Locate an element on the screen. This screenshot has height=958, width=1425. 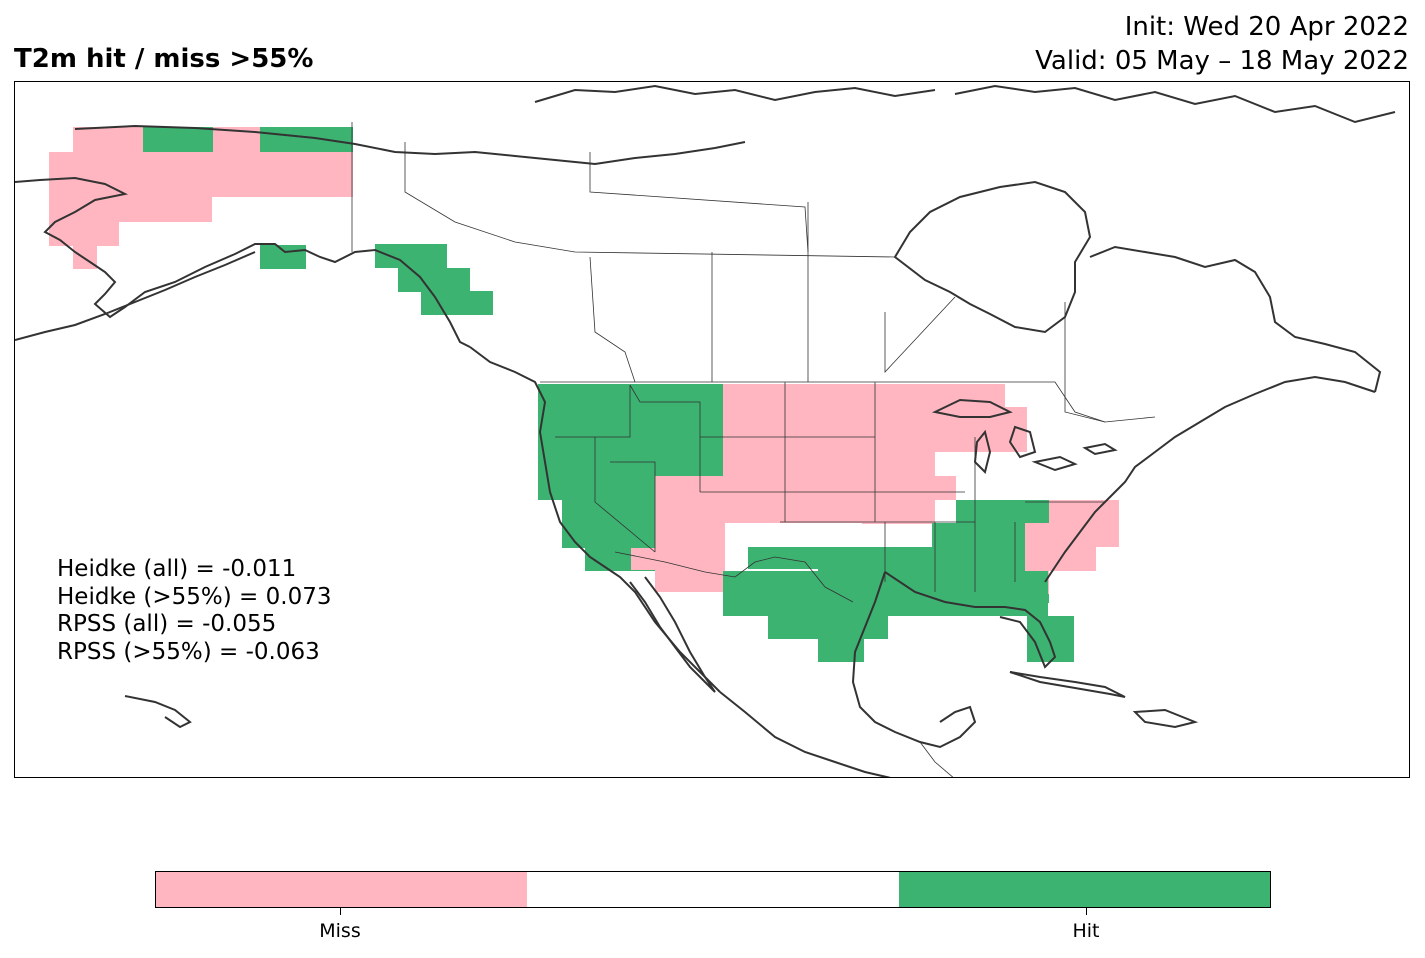
lake-huron is located at coordinates (1022, 442).